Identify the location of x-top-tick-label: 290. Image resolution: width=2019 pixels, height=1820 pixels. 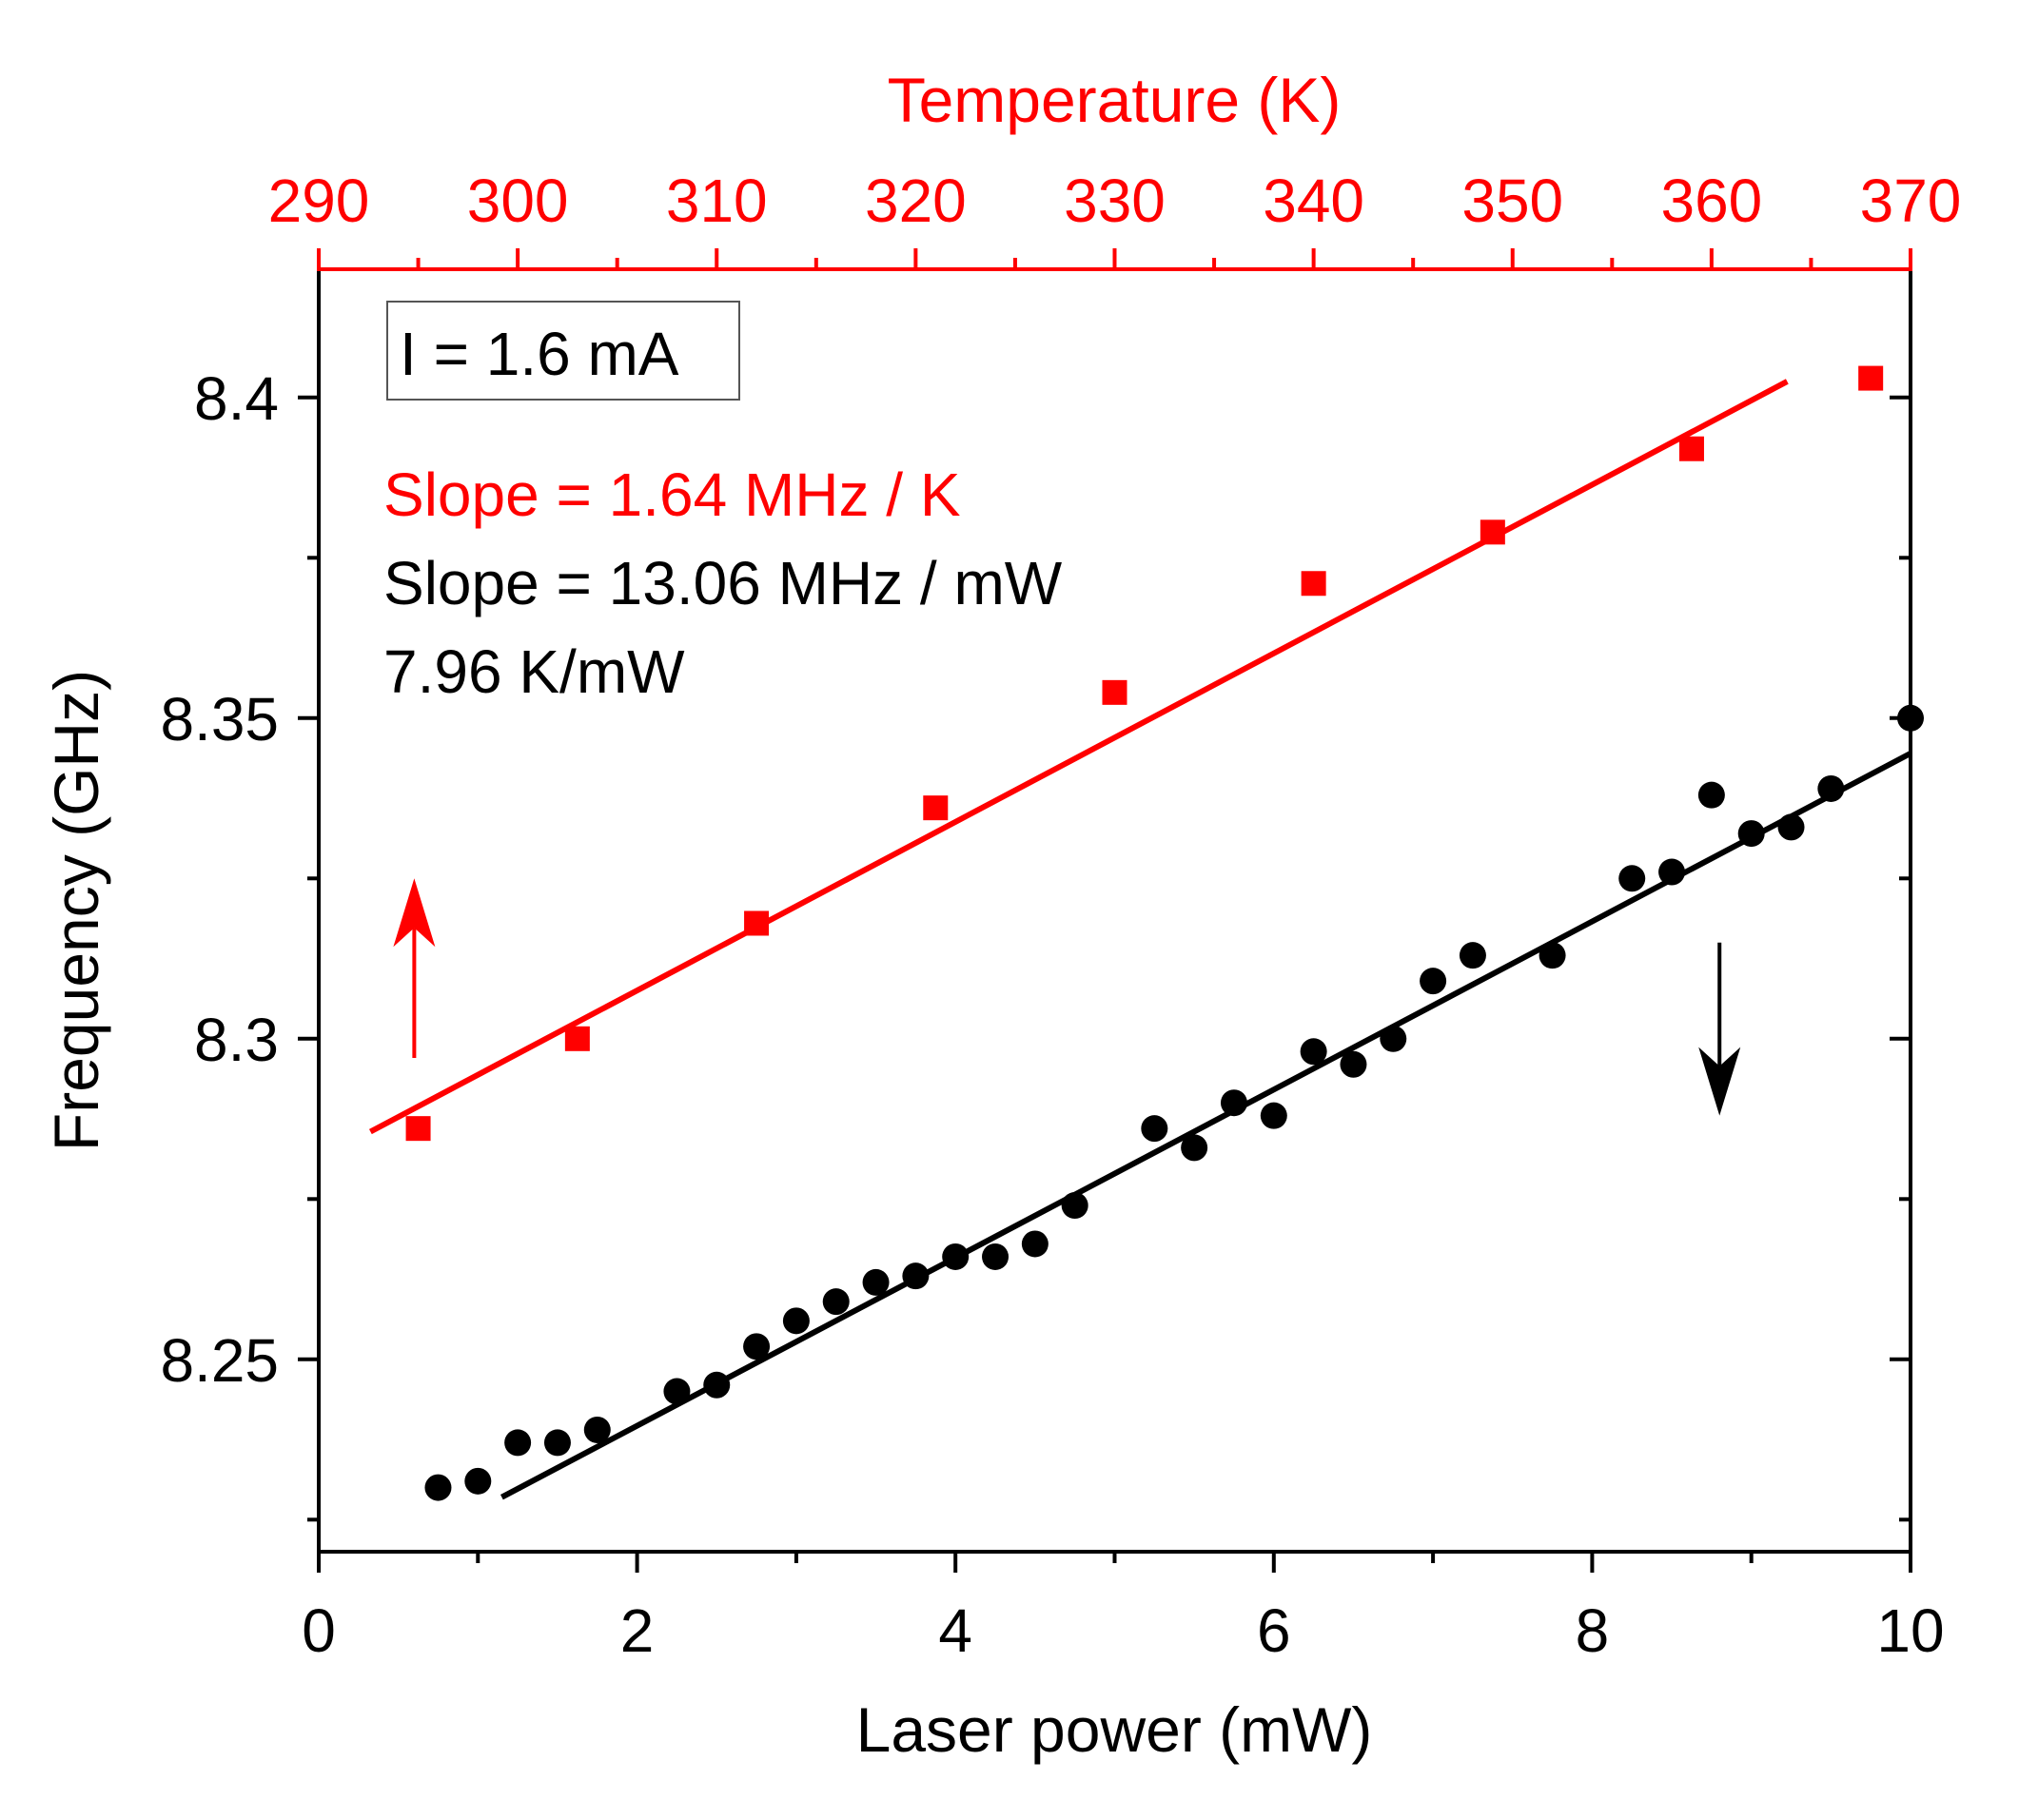
(319, 201).